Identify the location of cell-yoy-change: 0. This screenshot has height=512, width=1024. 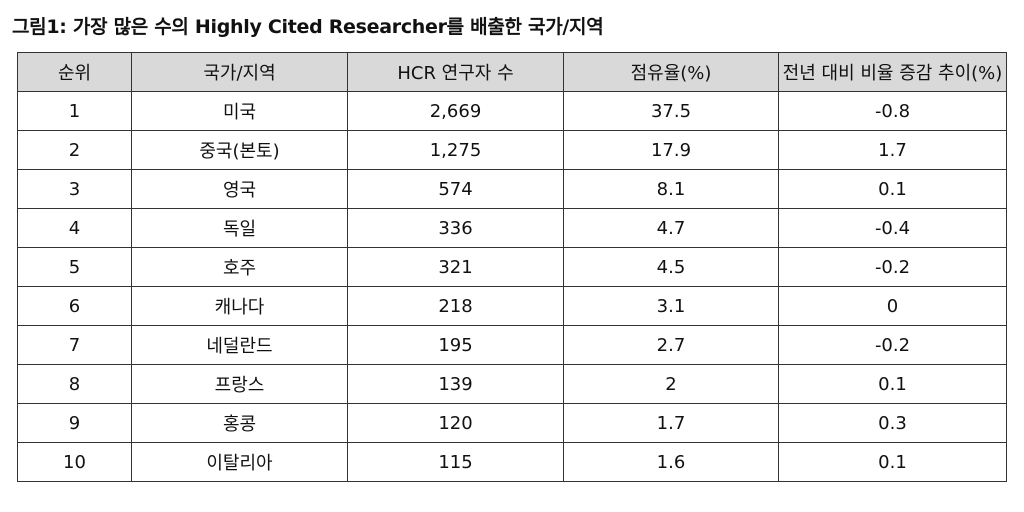
(892, 306).